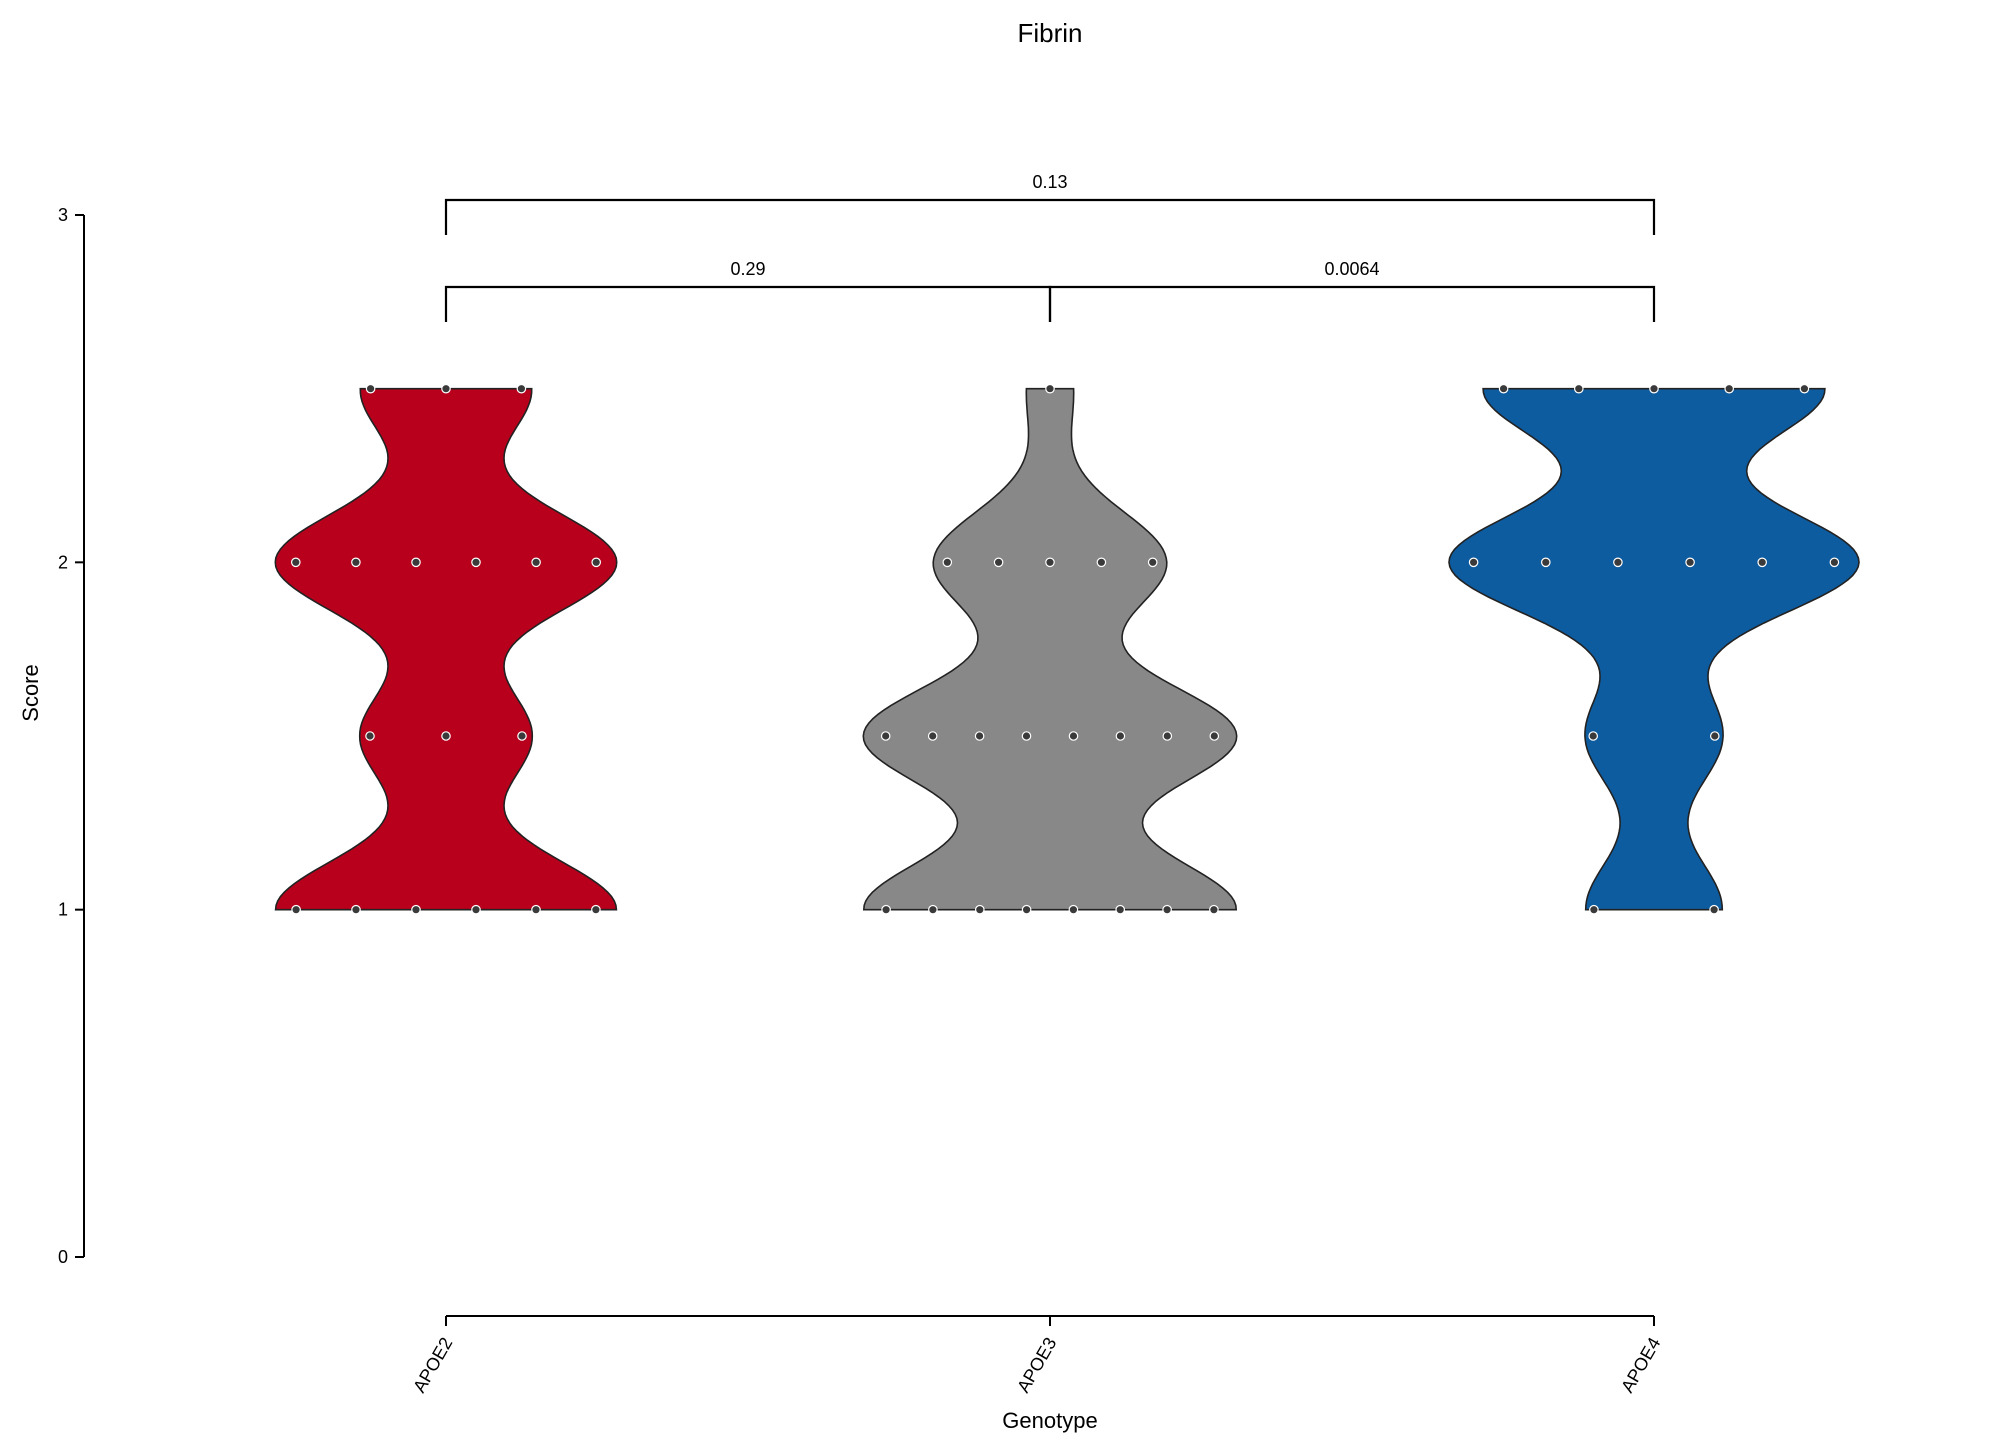  Describe the element at coordinates (63, 1257) in the screenshot. I see `y-tick-label: 0` at that location.